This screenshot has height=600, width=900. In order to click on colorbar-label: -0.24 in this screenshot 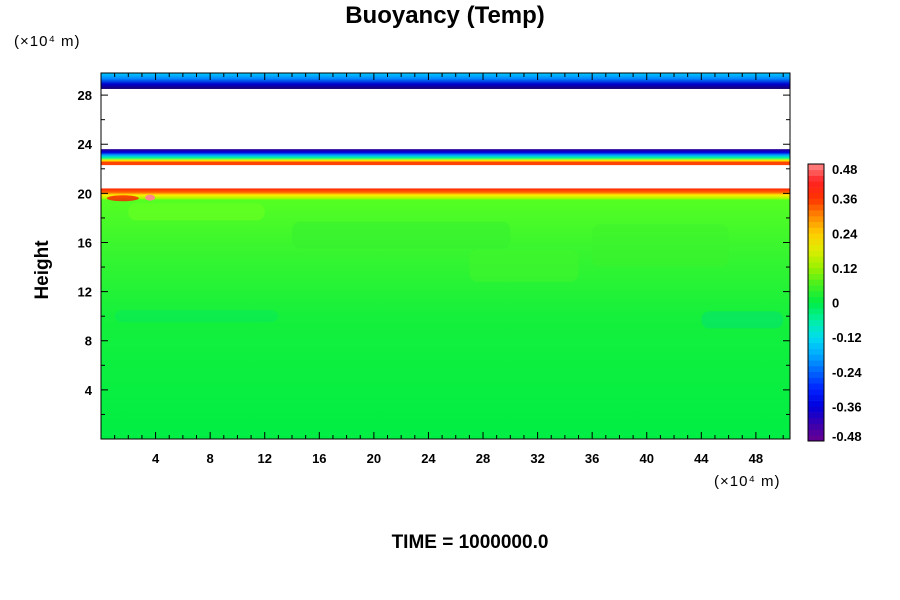, I will do `click(847, 372)`.